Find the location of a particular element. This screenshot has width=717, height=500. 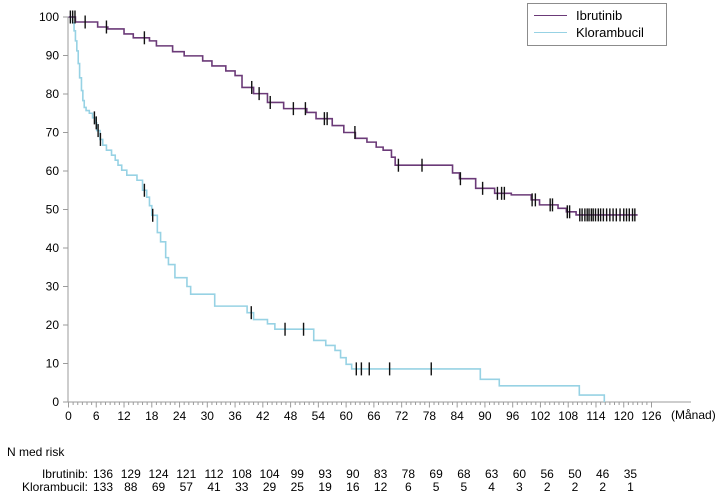

svg-text: 12 is located at coordinates (124, 416).